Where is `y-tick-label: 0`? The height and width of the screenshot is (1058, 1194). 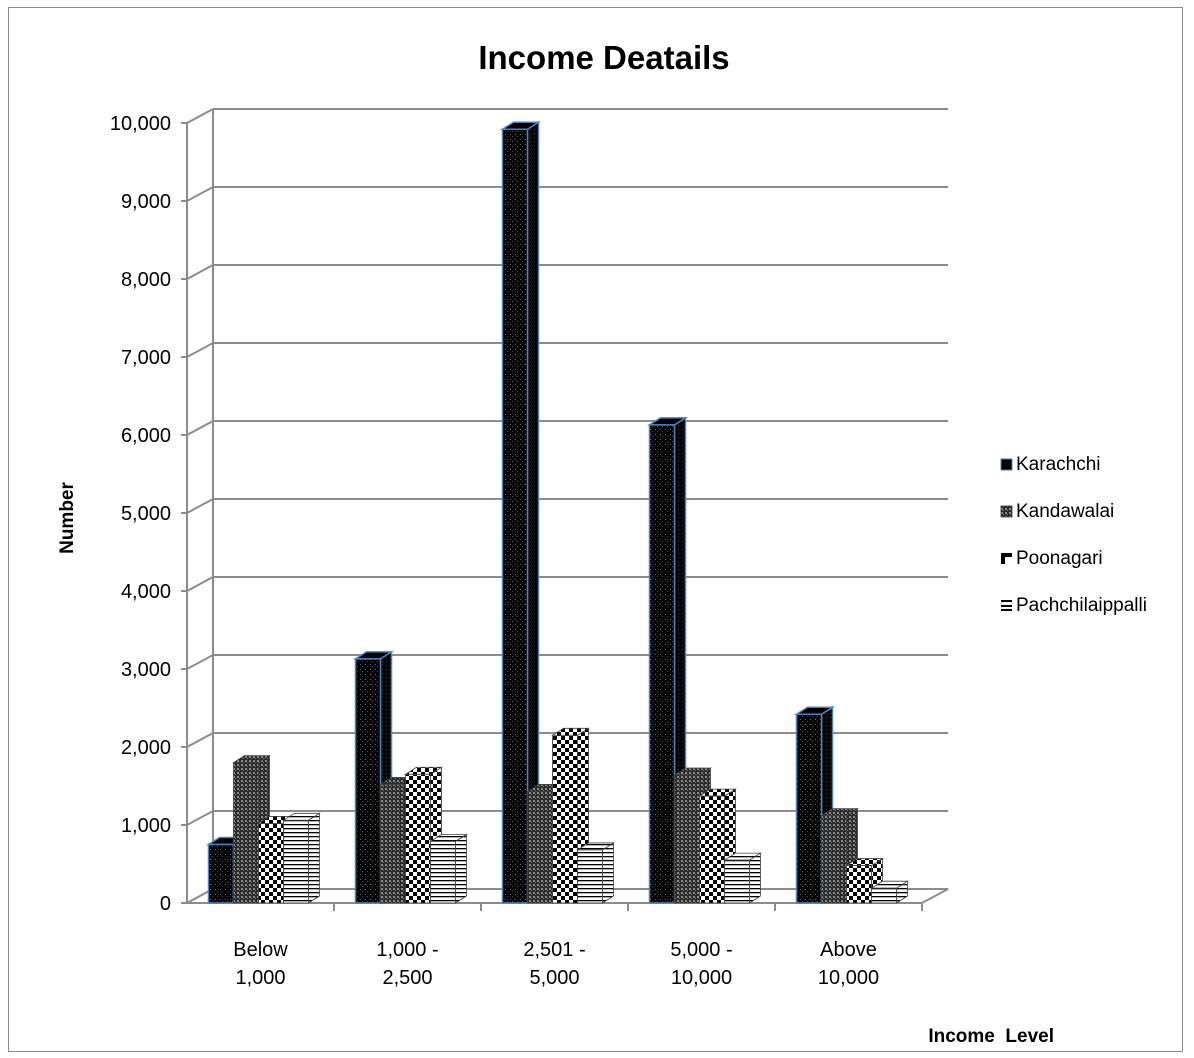 y-tick-label: 0 is located at coordinates (165, 904).